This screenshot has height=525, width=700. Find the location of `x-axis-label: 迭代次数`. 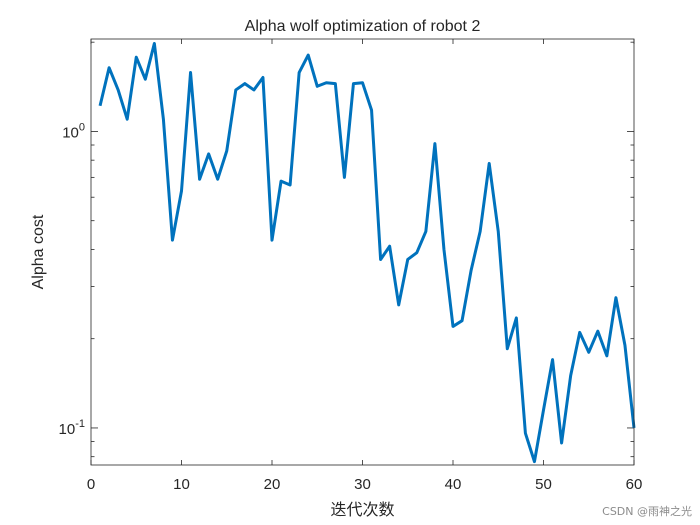

x-axis-label: 迭代次数 is located at coordinates (362, 509).